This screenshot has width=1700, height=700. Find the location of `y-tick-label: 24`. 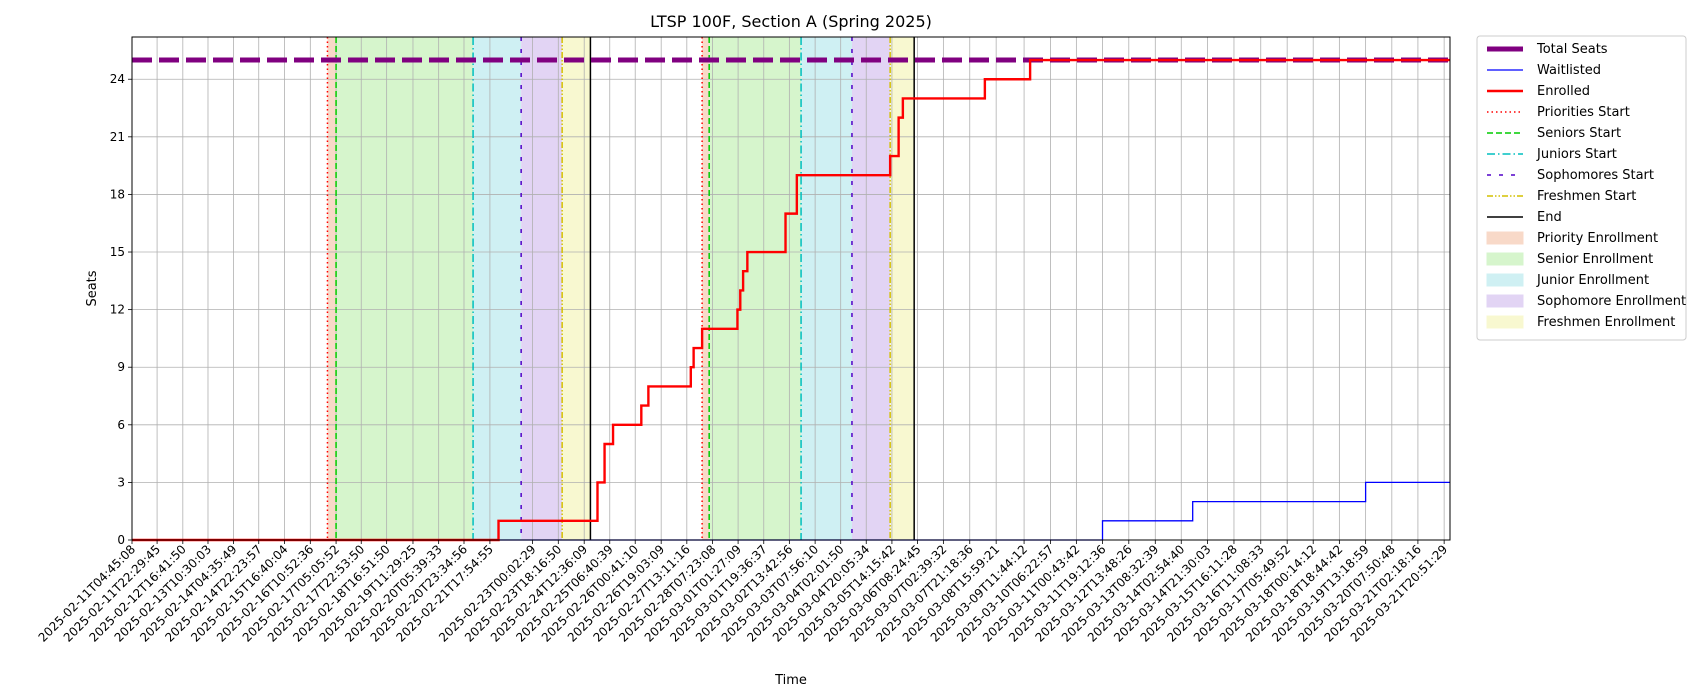

y-tick-label: 24 is located at coordinates (117, 79).